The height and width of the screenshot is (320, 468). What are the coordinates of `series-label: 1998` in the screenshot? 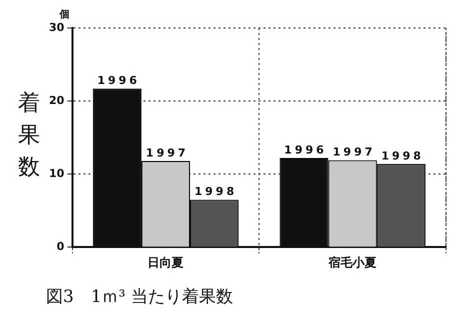 It's located at (216, 191).